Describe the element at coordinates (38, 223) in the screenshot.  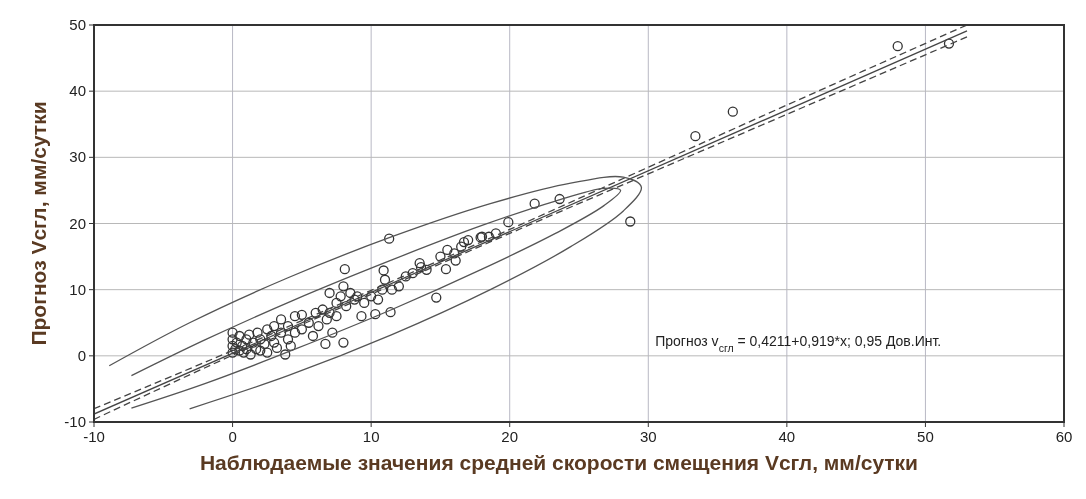
I see `y-axis-title: Прогноз Vсгл, мм/сутки` at that location.